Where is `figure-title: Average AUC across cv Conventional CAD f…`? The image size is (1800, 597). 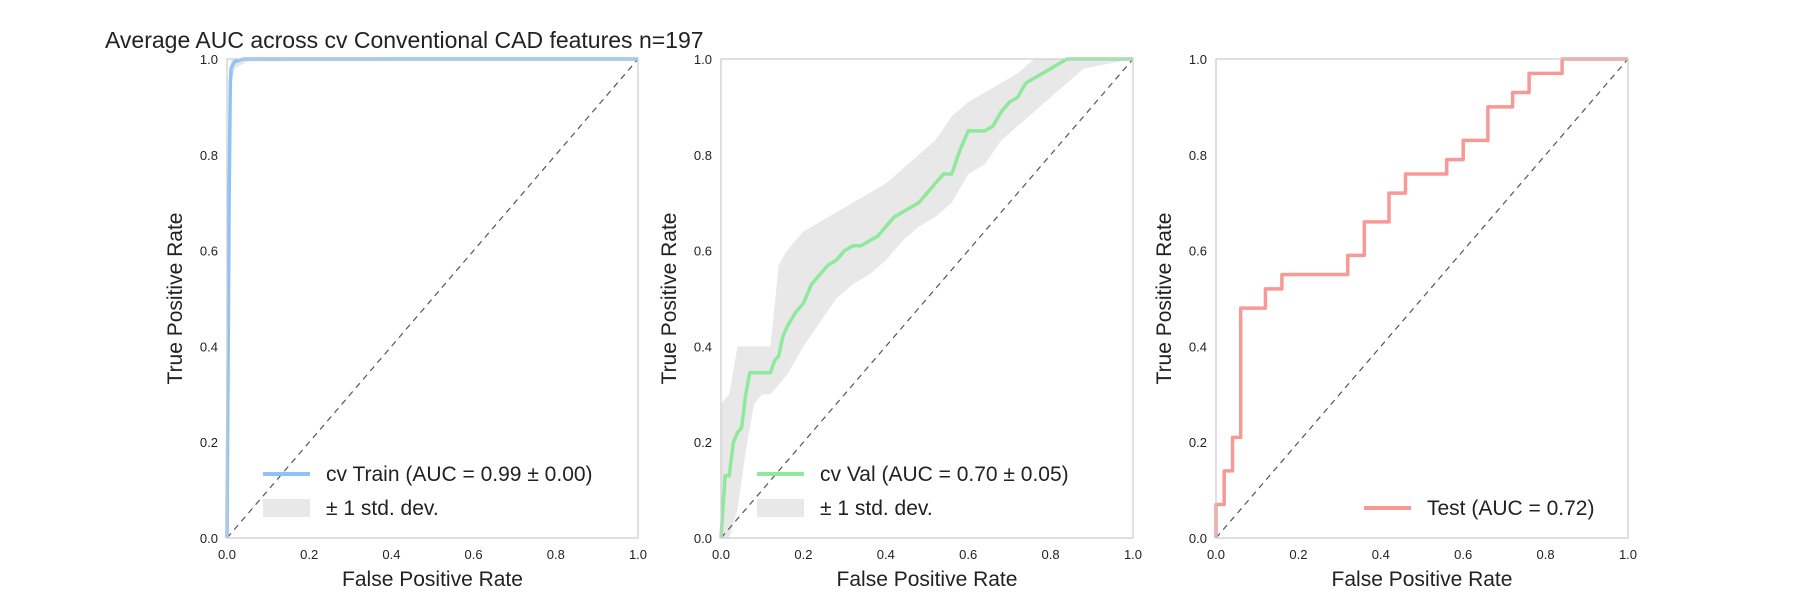 figure-title: Average AUC across cv Conventional CAD f… is located at coordinates (404, 40).